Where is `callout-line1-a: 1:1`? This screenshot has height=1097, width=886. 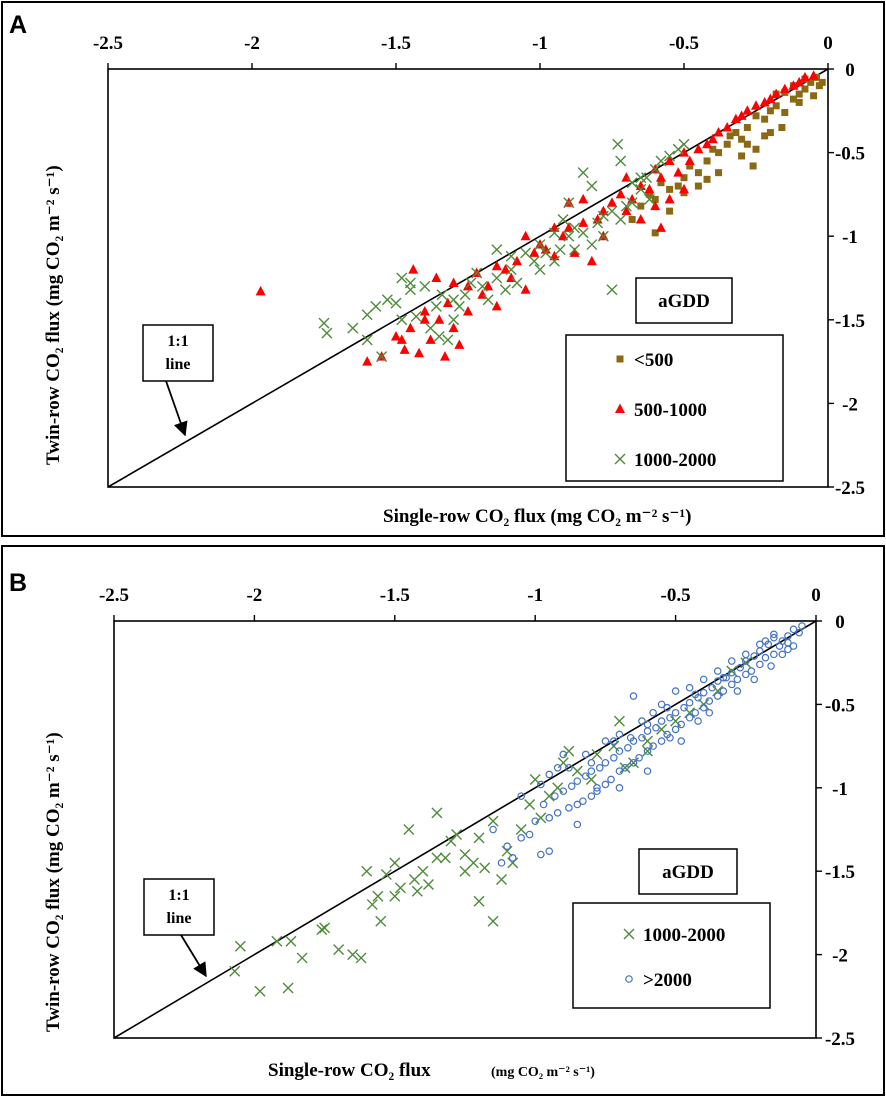
callout-line1-a: 1:1 is located at coordinates (177, 341).